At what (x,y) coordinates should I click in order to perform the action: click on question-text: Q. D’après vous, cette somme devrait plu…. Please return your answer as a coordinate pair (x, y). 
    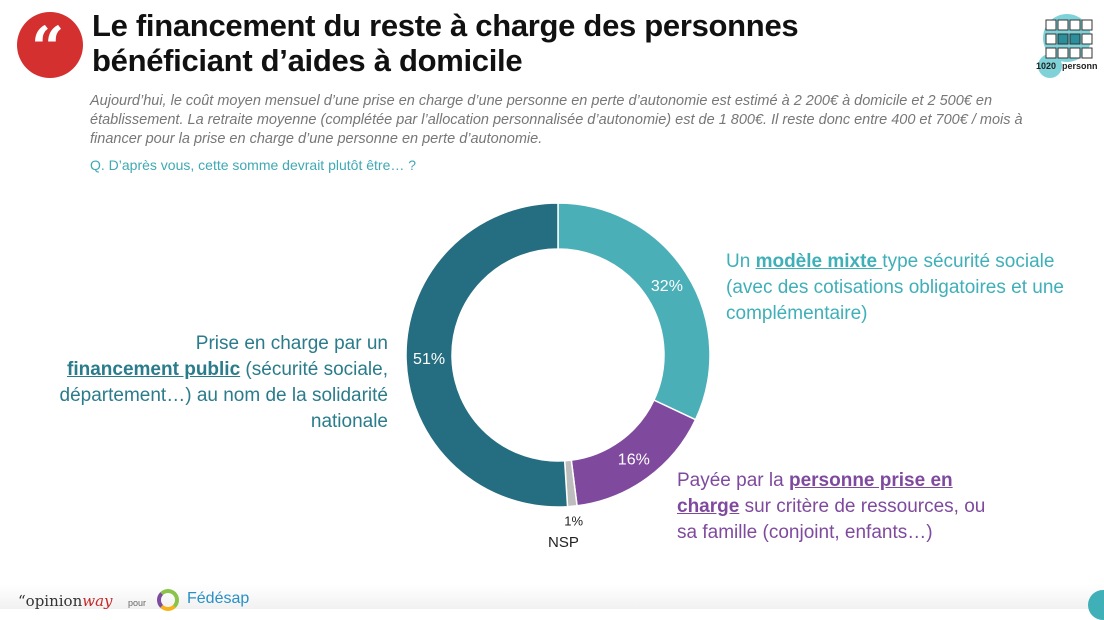
    Looking at the image, I should click on (253, 165).